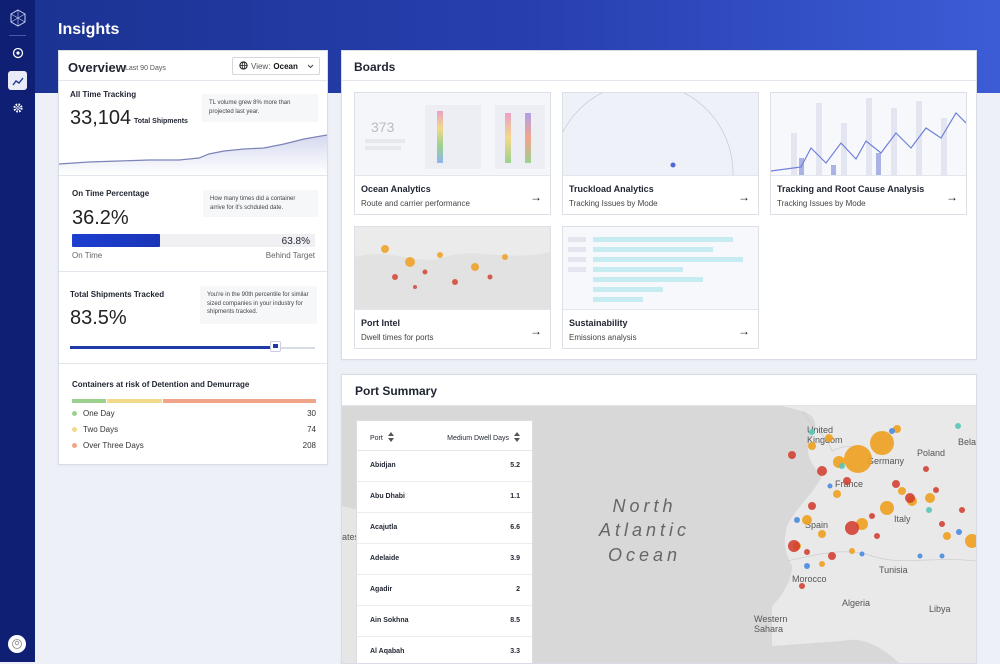 This screenshot has height=664, width=1000. Describe the element at coordinates (444, 497) in the screenshot. I see `table-row: Abu Dhabi 1.1` at that location.